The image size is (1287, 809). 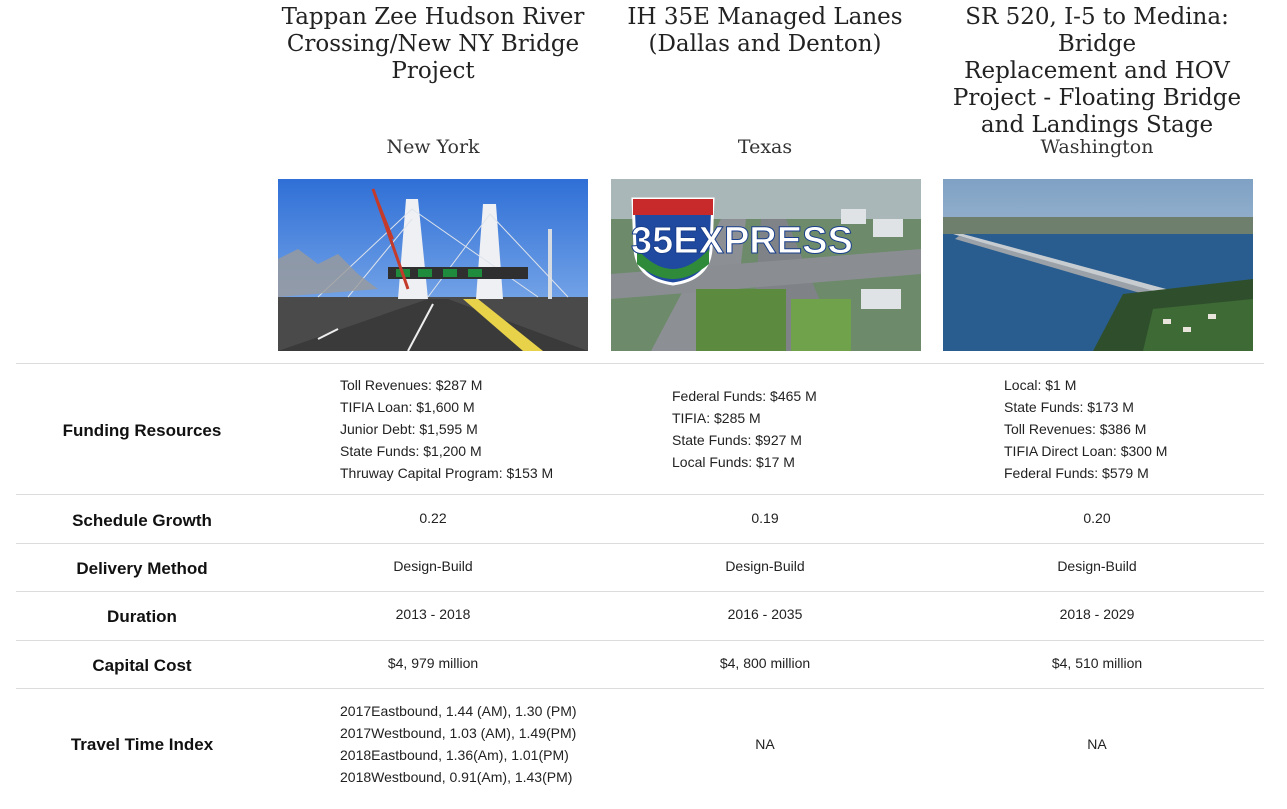 I want to click on project-title-line: Tappan Zee Hudson River, so click(x=433, y=17).